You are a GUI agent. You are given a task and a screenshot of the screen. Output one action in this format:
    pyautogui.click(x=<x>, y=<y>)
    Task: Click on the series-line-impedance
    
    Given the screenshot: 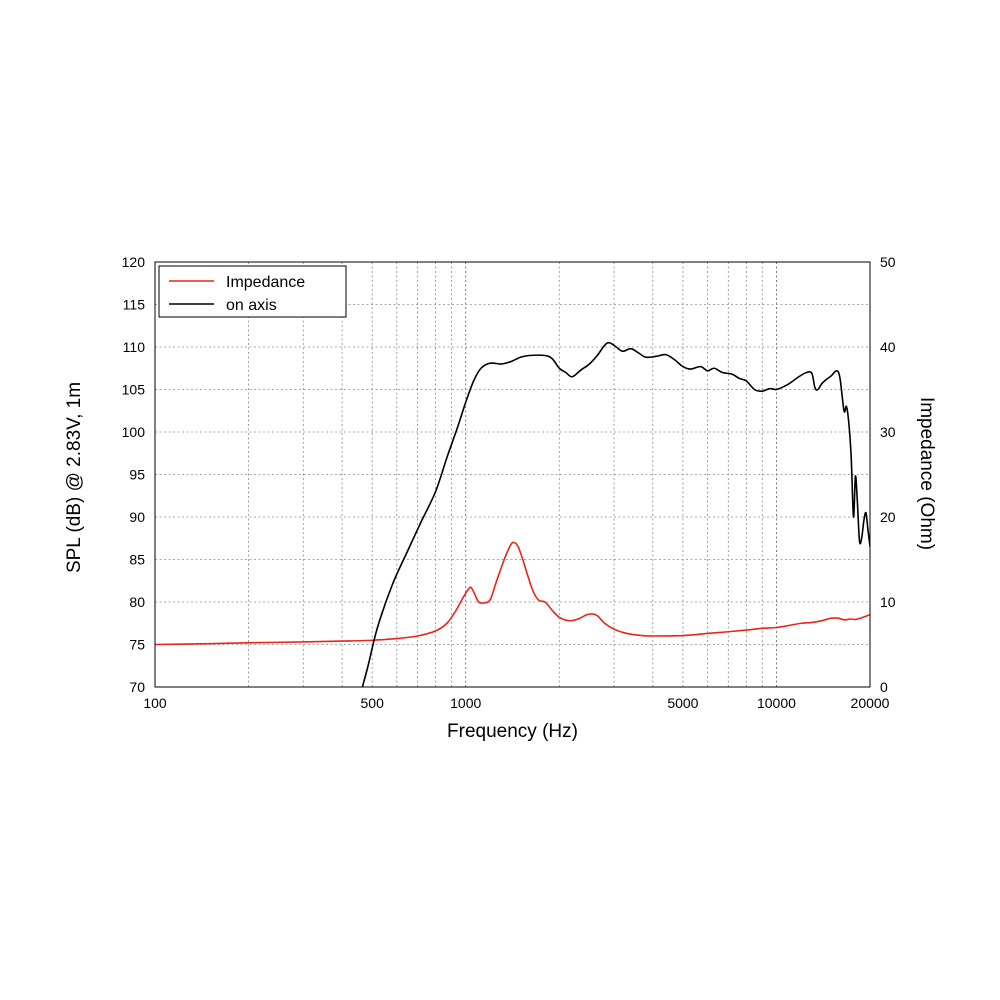 What is the action you would take?
    pyautogui.click(x=512, y=593)
    